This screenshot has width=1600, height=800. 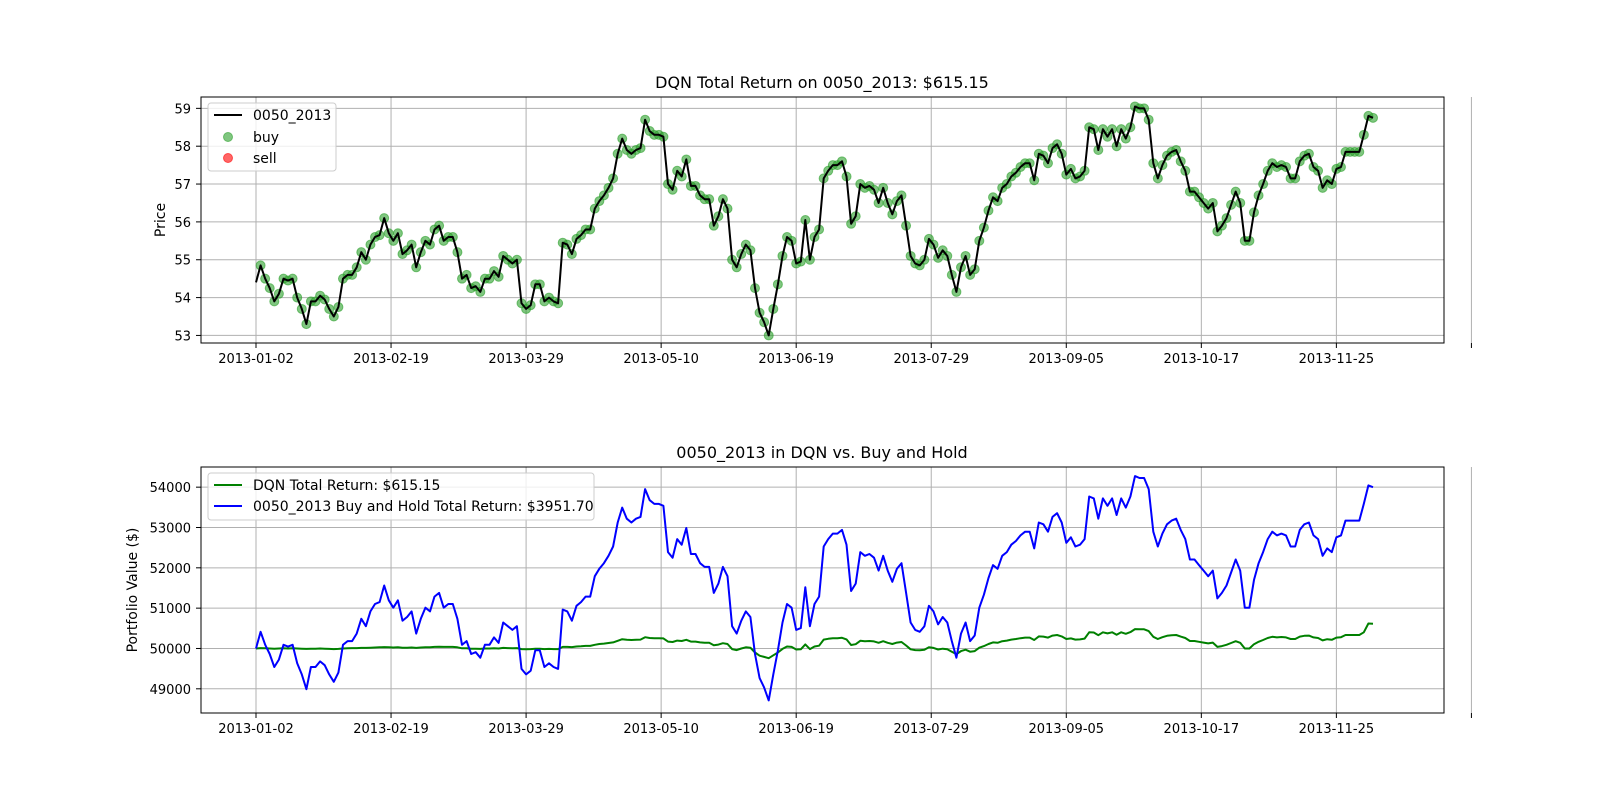 What do you see at coordinates (170, 690) in the screenshot?
I see `y-tick-label: 49000` at bounding box center [170, 690].